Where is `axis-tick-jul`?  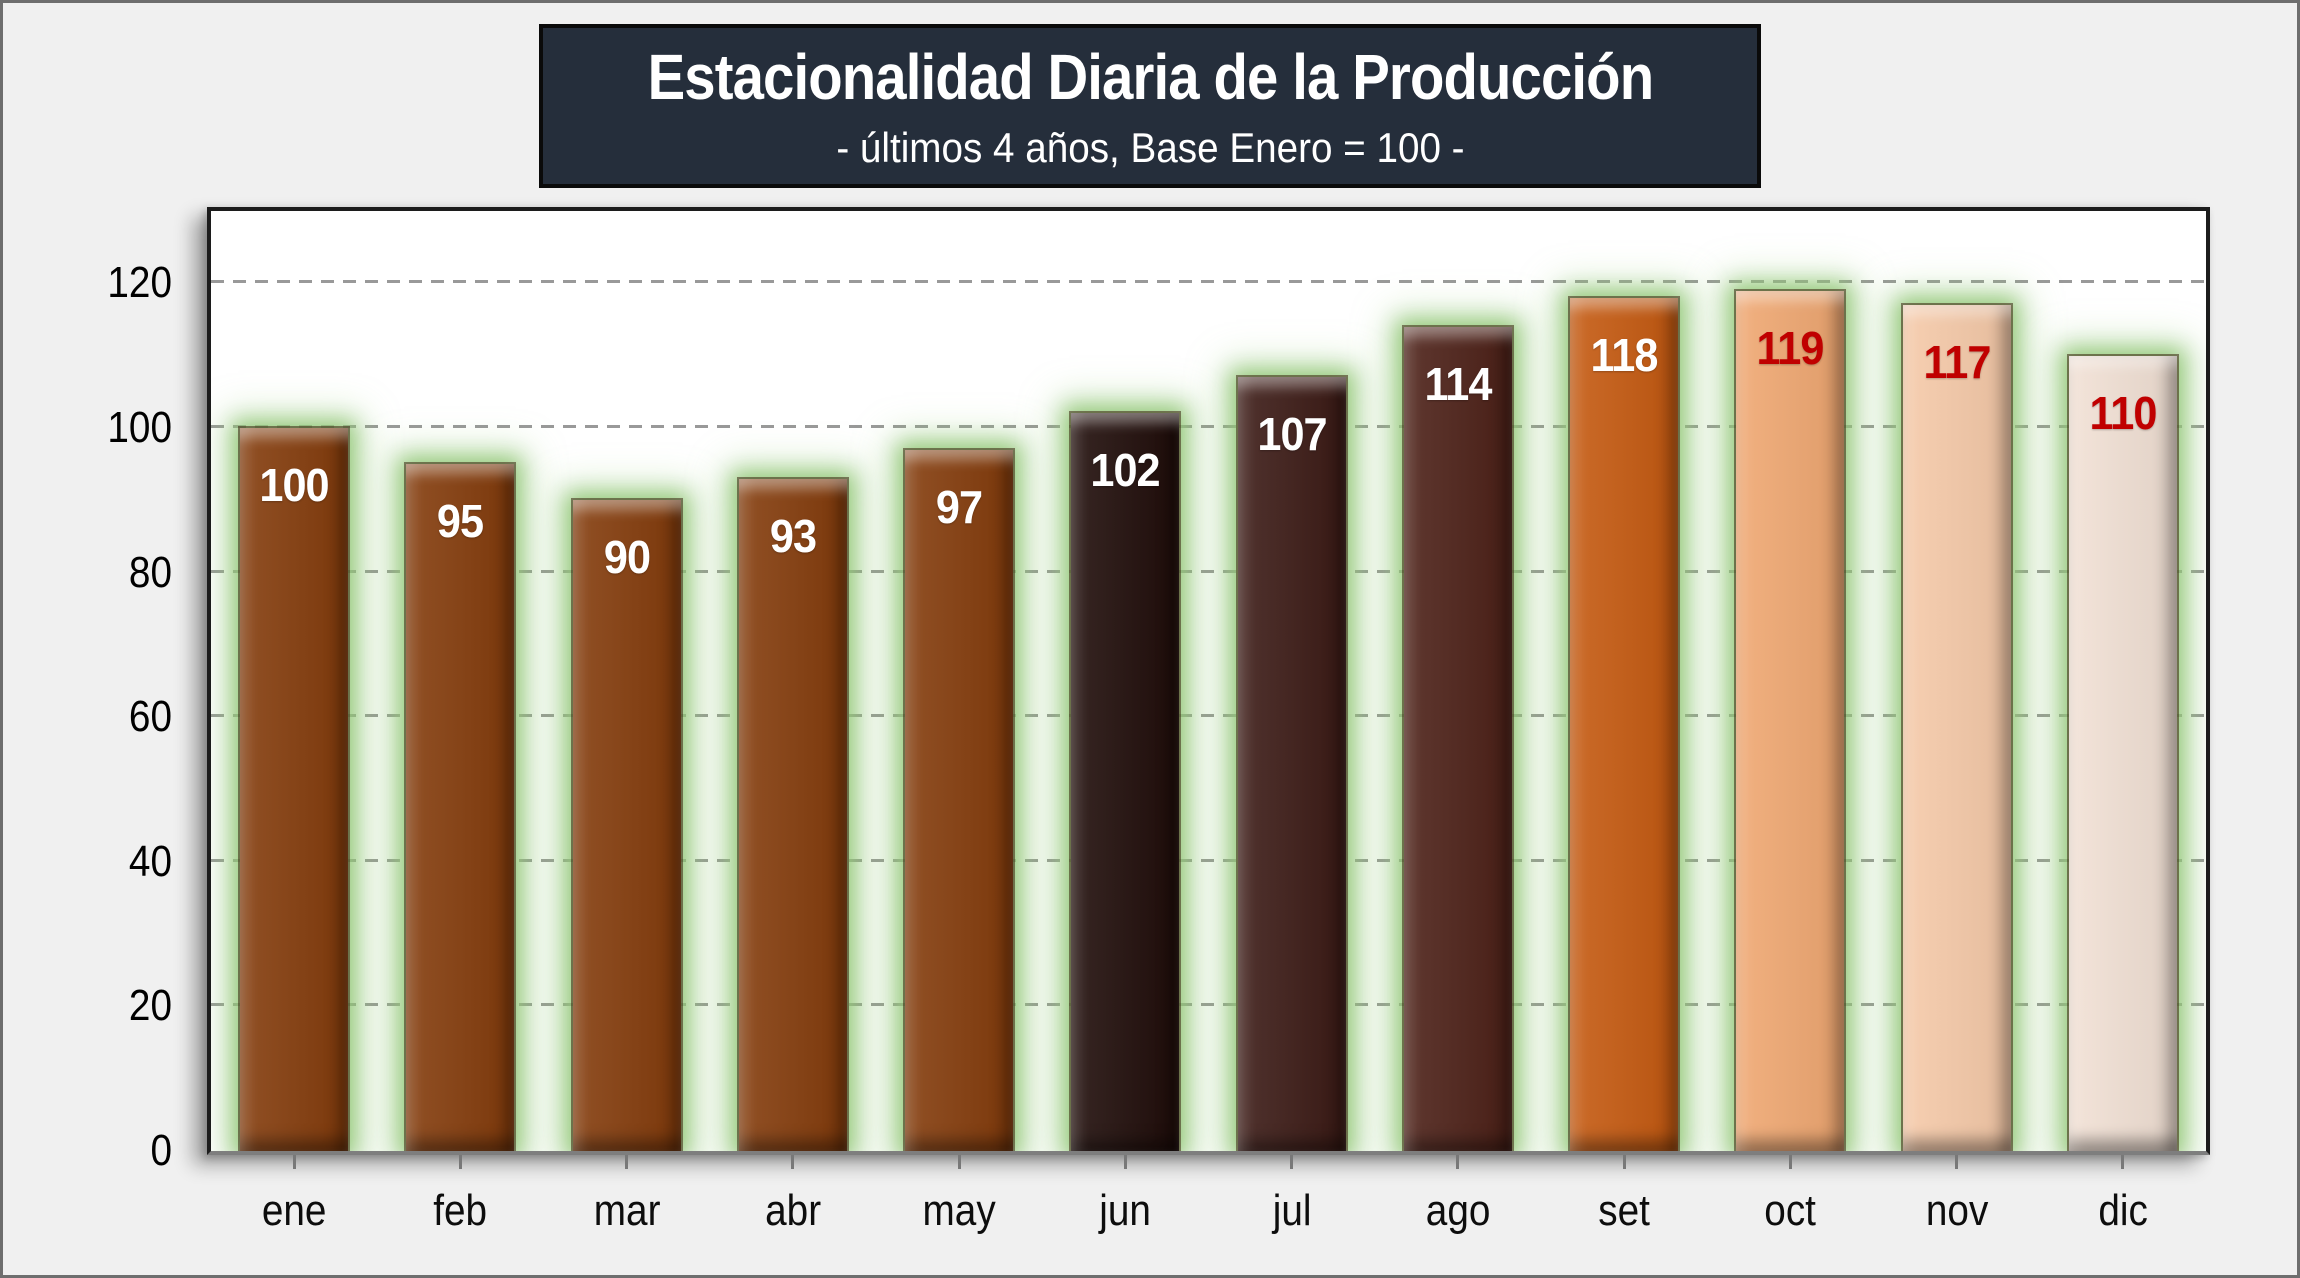
axis-tick-jul is located at coordinates (1292, 1162).